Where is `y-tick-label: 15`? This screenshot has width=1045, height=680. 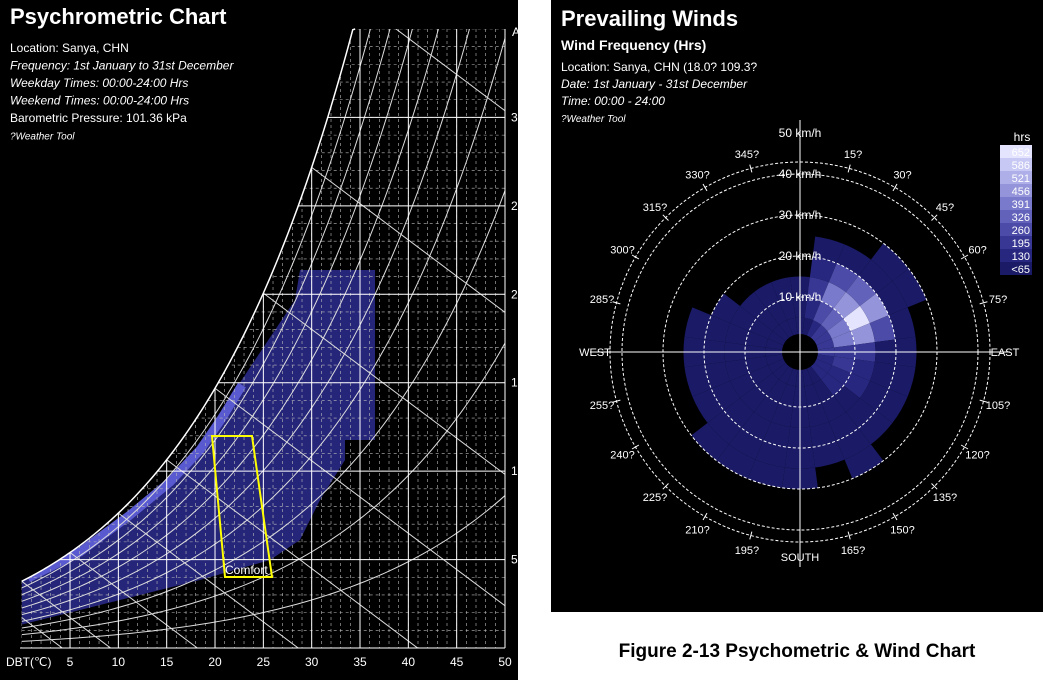 y-tick-label: 15 is located at coordinates (518, 383).